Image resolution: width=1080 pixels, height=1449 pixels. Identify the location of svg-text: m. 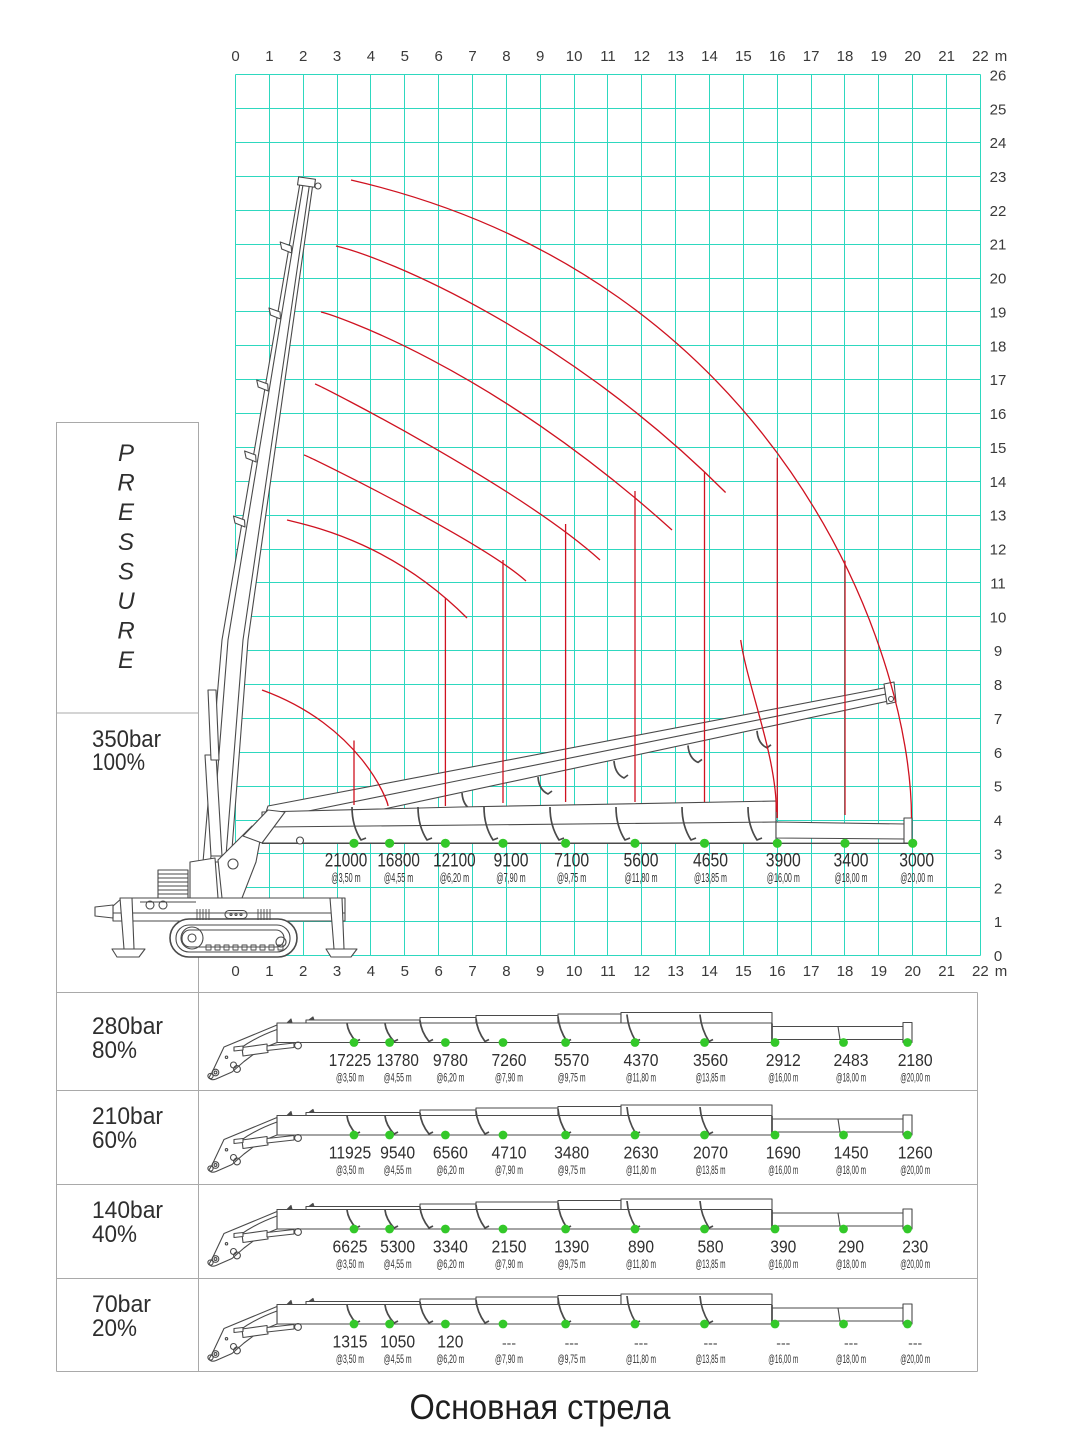
(1001, 56).